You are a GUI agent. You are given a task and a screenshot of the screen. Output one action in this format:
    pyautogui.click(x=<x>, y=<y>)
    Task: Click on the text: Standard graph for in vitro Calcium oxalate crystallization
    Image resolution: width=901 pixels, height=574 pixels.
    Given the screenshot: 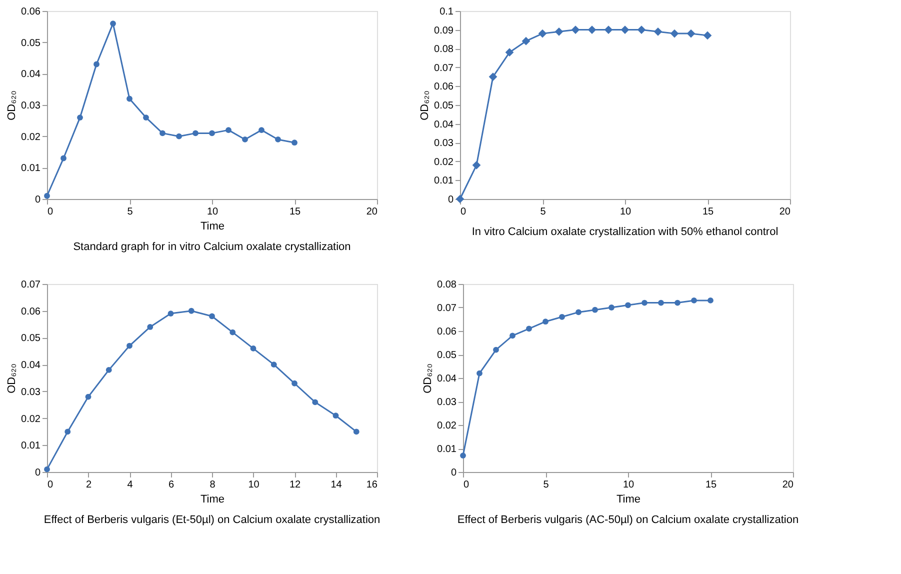 What is the action you would take?
    pyautogui.click(x=212, y=247)
    